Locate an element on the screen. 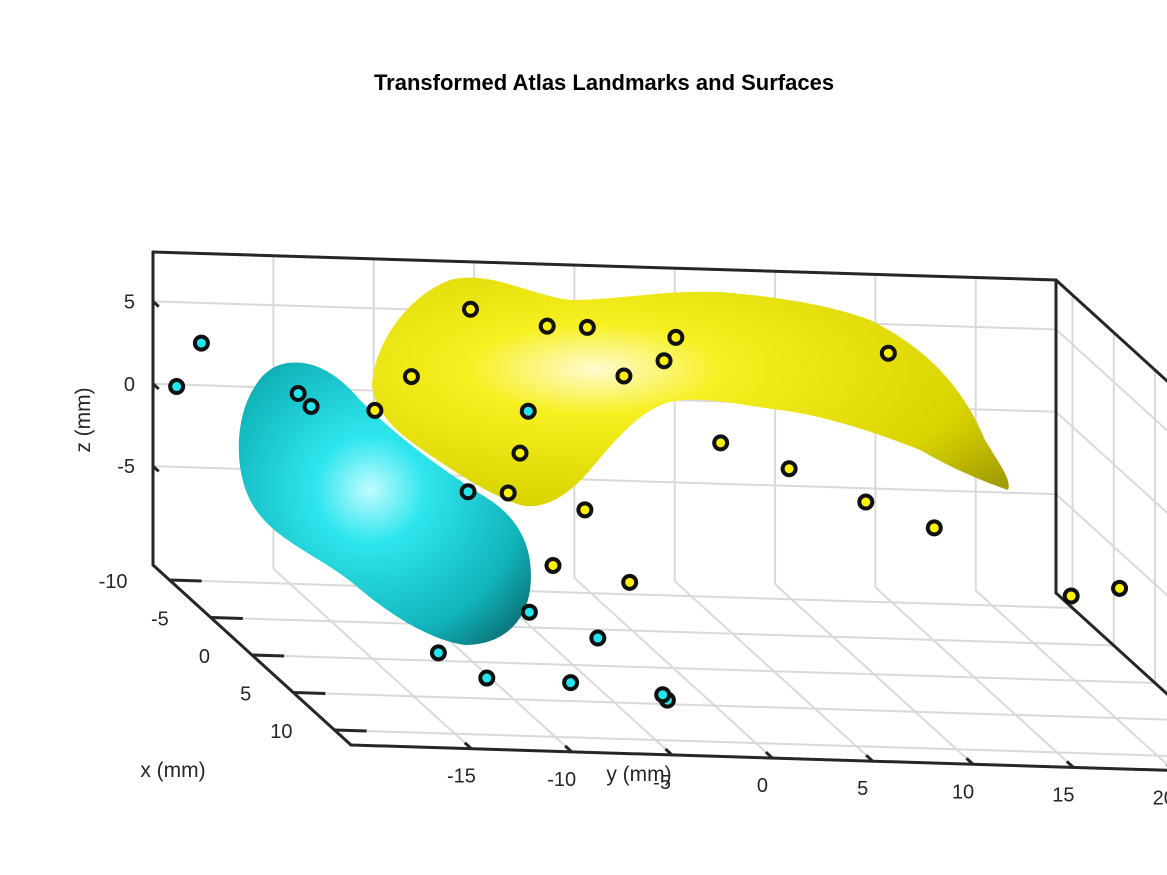  cyan-surface is located at coordinates (384, 503).